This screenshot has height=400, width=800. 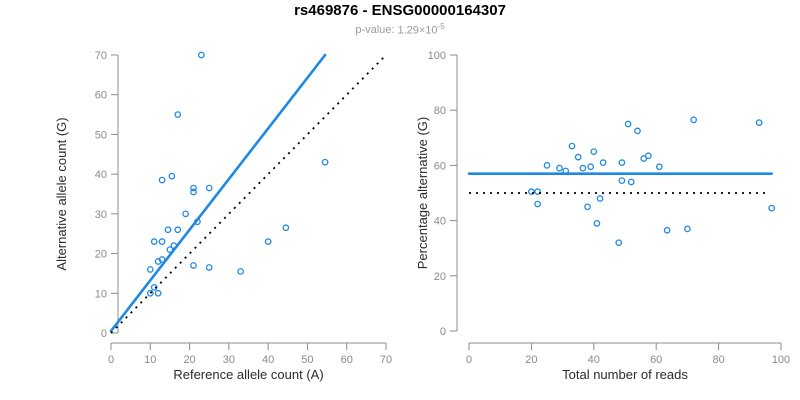 What do you see at coordinates (441, 26) in the screenshot?
I see `pvalue-exponent: -5` at bounding box center [441, 26].